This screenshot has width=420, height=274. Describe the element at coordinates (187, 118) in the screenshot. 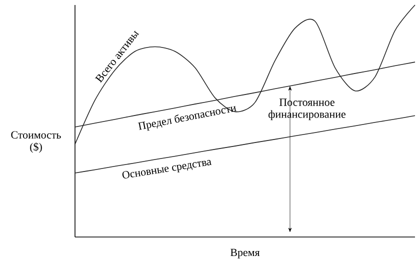

I see `text: Предел безопасности` at that location.